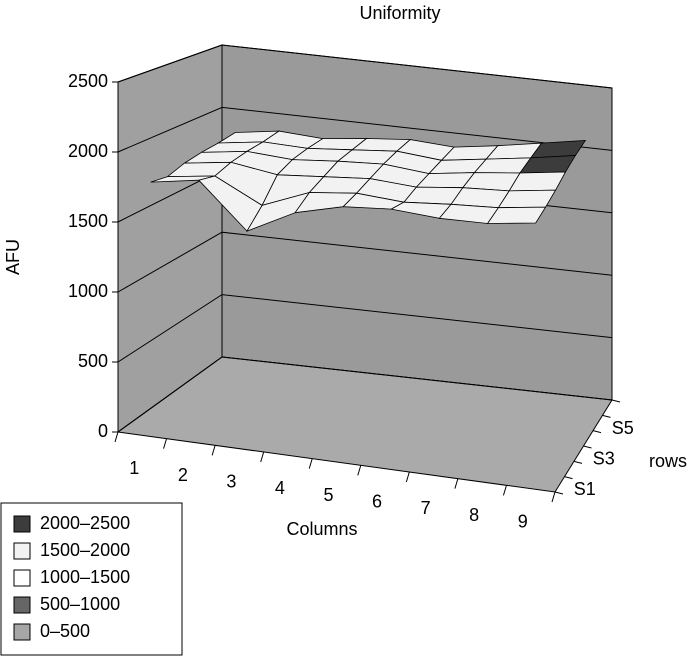 The width and height of the screenshot is (693, 657). Describe the element at coordinates (65, 631) in the screenshot. I see `legend-label: 0–500` at that location.